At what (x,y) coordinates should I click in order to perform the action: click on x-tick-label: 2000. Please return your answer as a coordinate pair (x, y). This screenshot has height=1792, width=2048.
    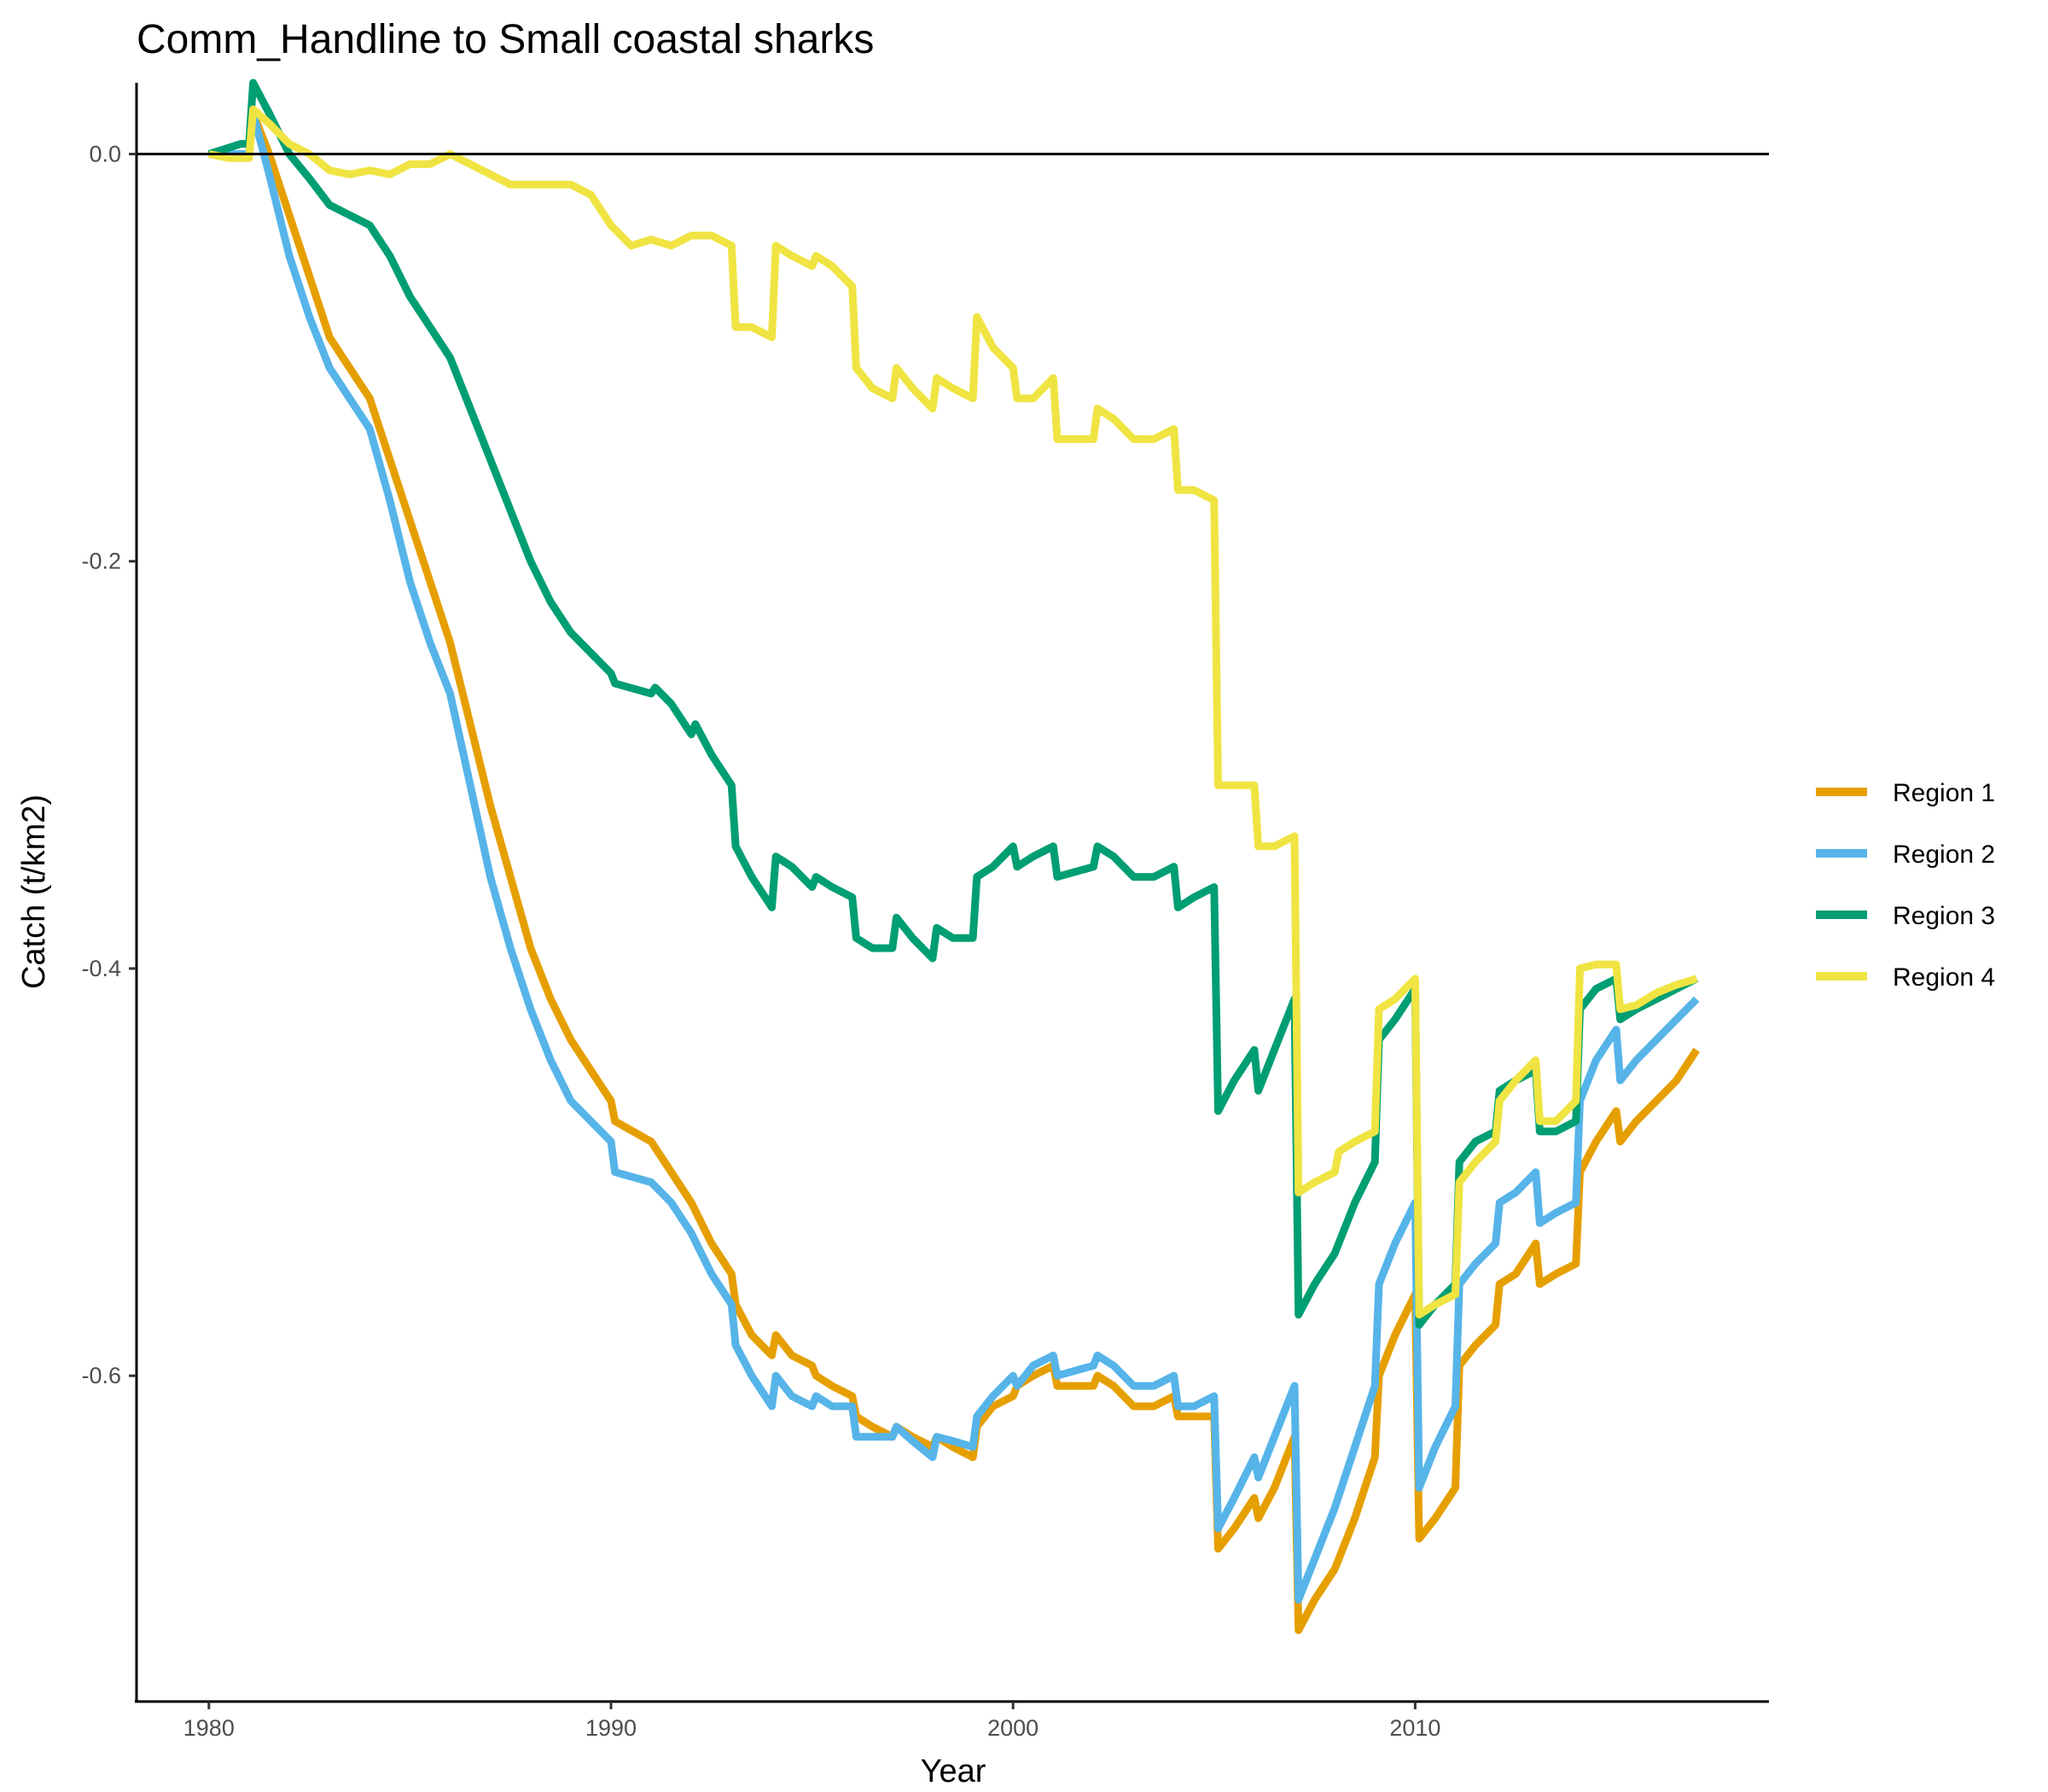
    Looking at the image, I should click on (1013, 1728).